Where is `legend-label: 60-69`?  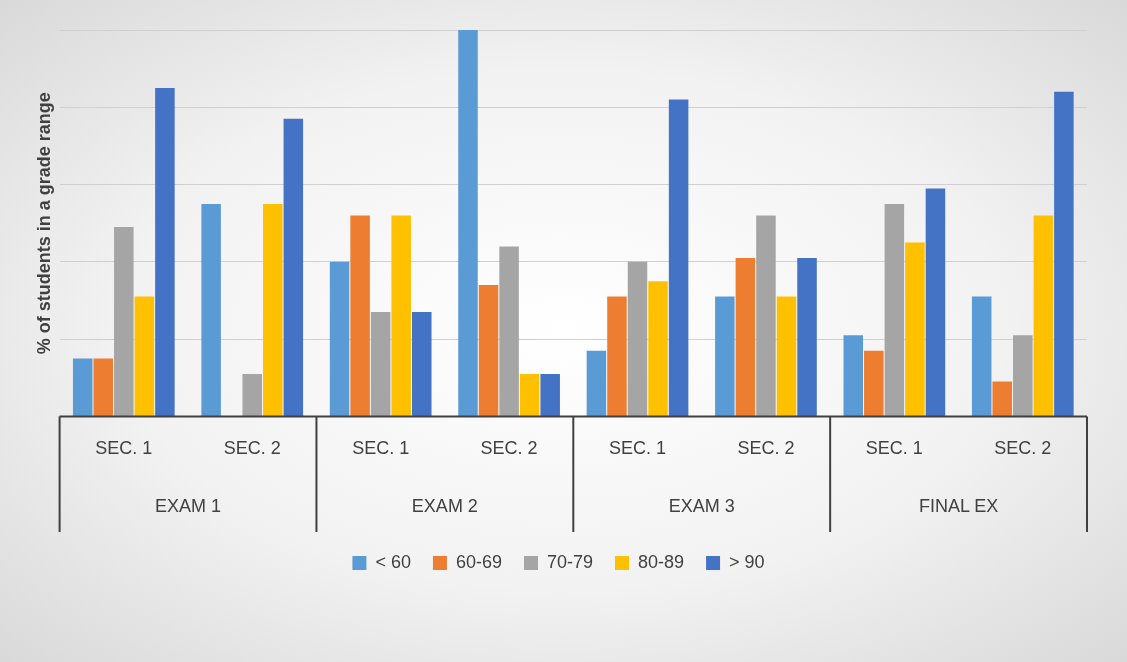 legend-label: 60-69 is located at coordinates (478, 561).